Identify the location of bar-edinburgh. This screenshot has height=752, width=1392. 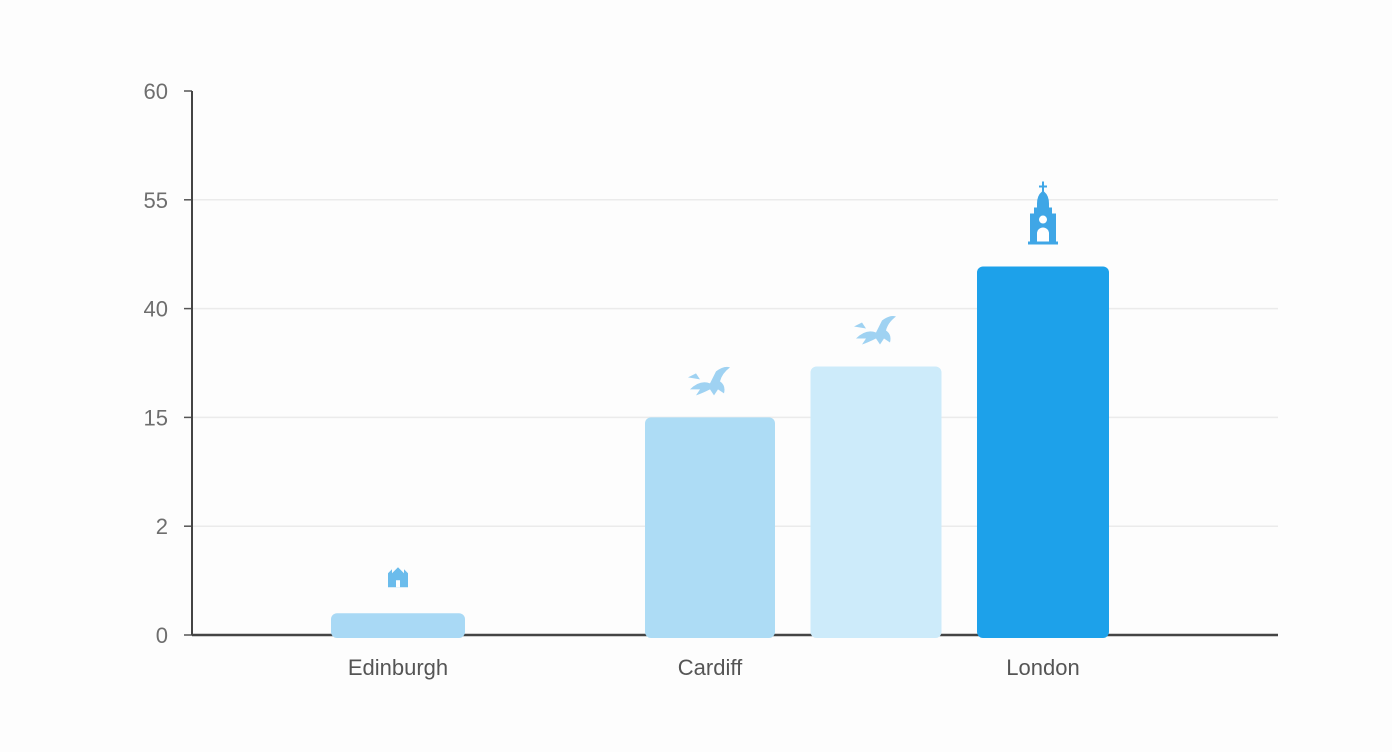
(398, 625).